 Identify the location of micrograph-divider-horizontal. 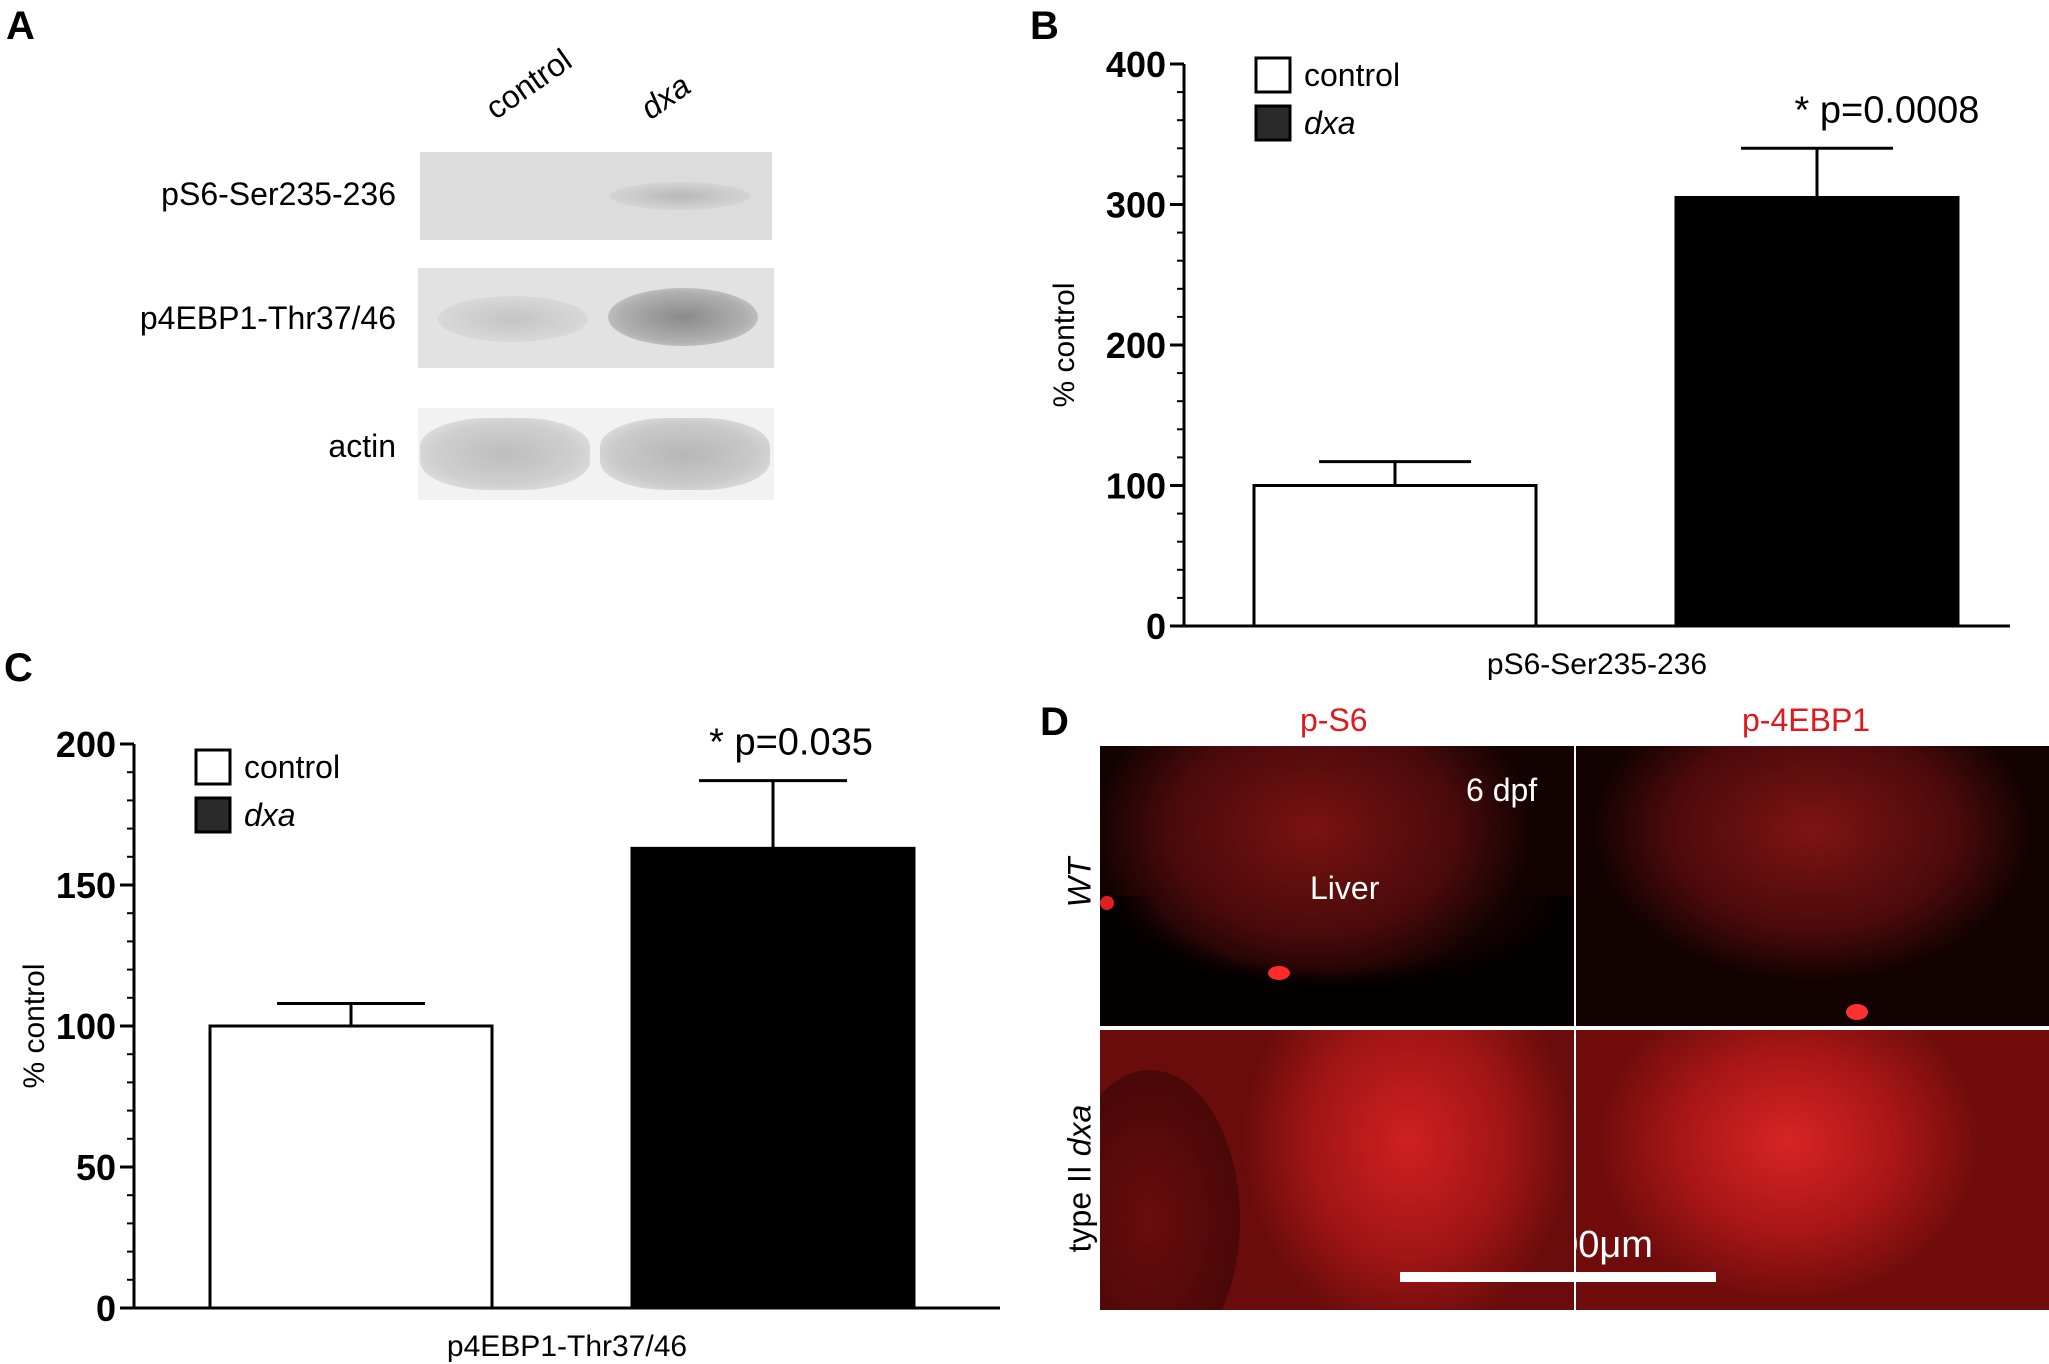
(1574, 1028).